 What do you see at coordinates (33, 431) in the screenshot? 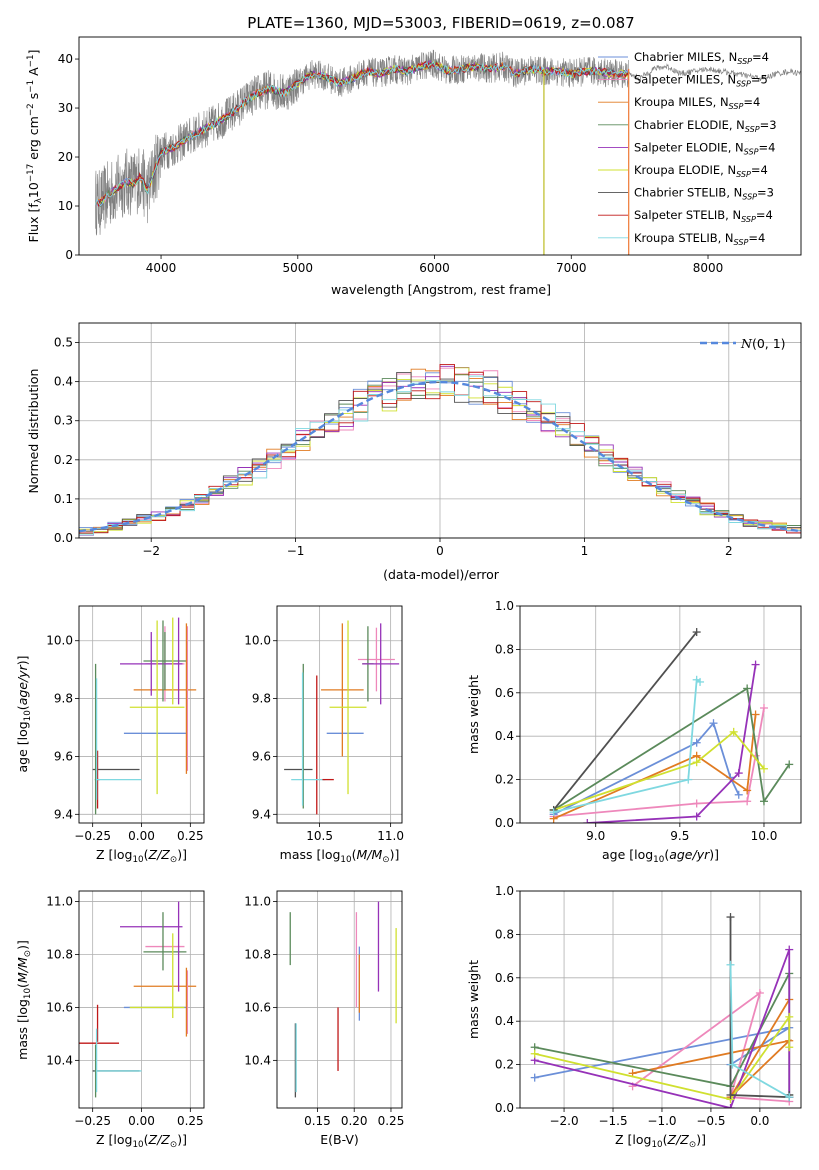
I see `y-axis-label: Normed distribution` at bounding box center [33, 431].